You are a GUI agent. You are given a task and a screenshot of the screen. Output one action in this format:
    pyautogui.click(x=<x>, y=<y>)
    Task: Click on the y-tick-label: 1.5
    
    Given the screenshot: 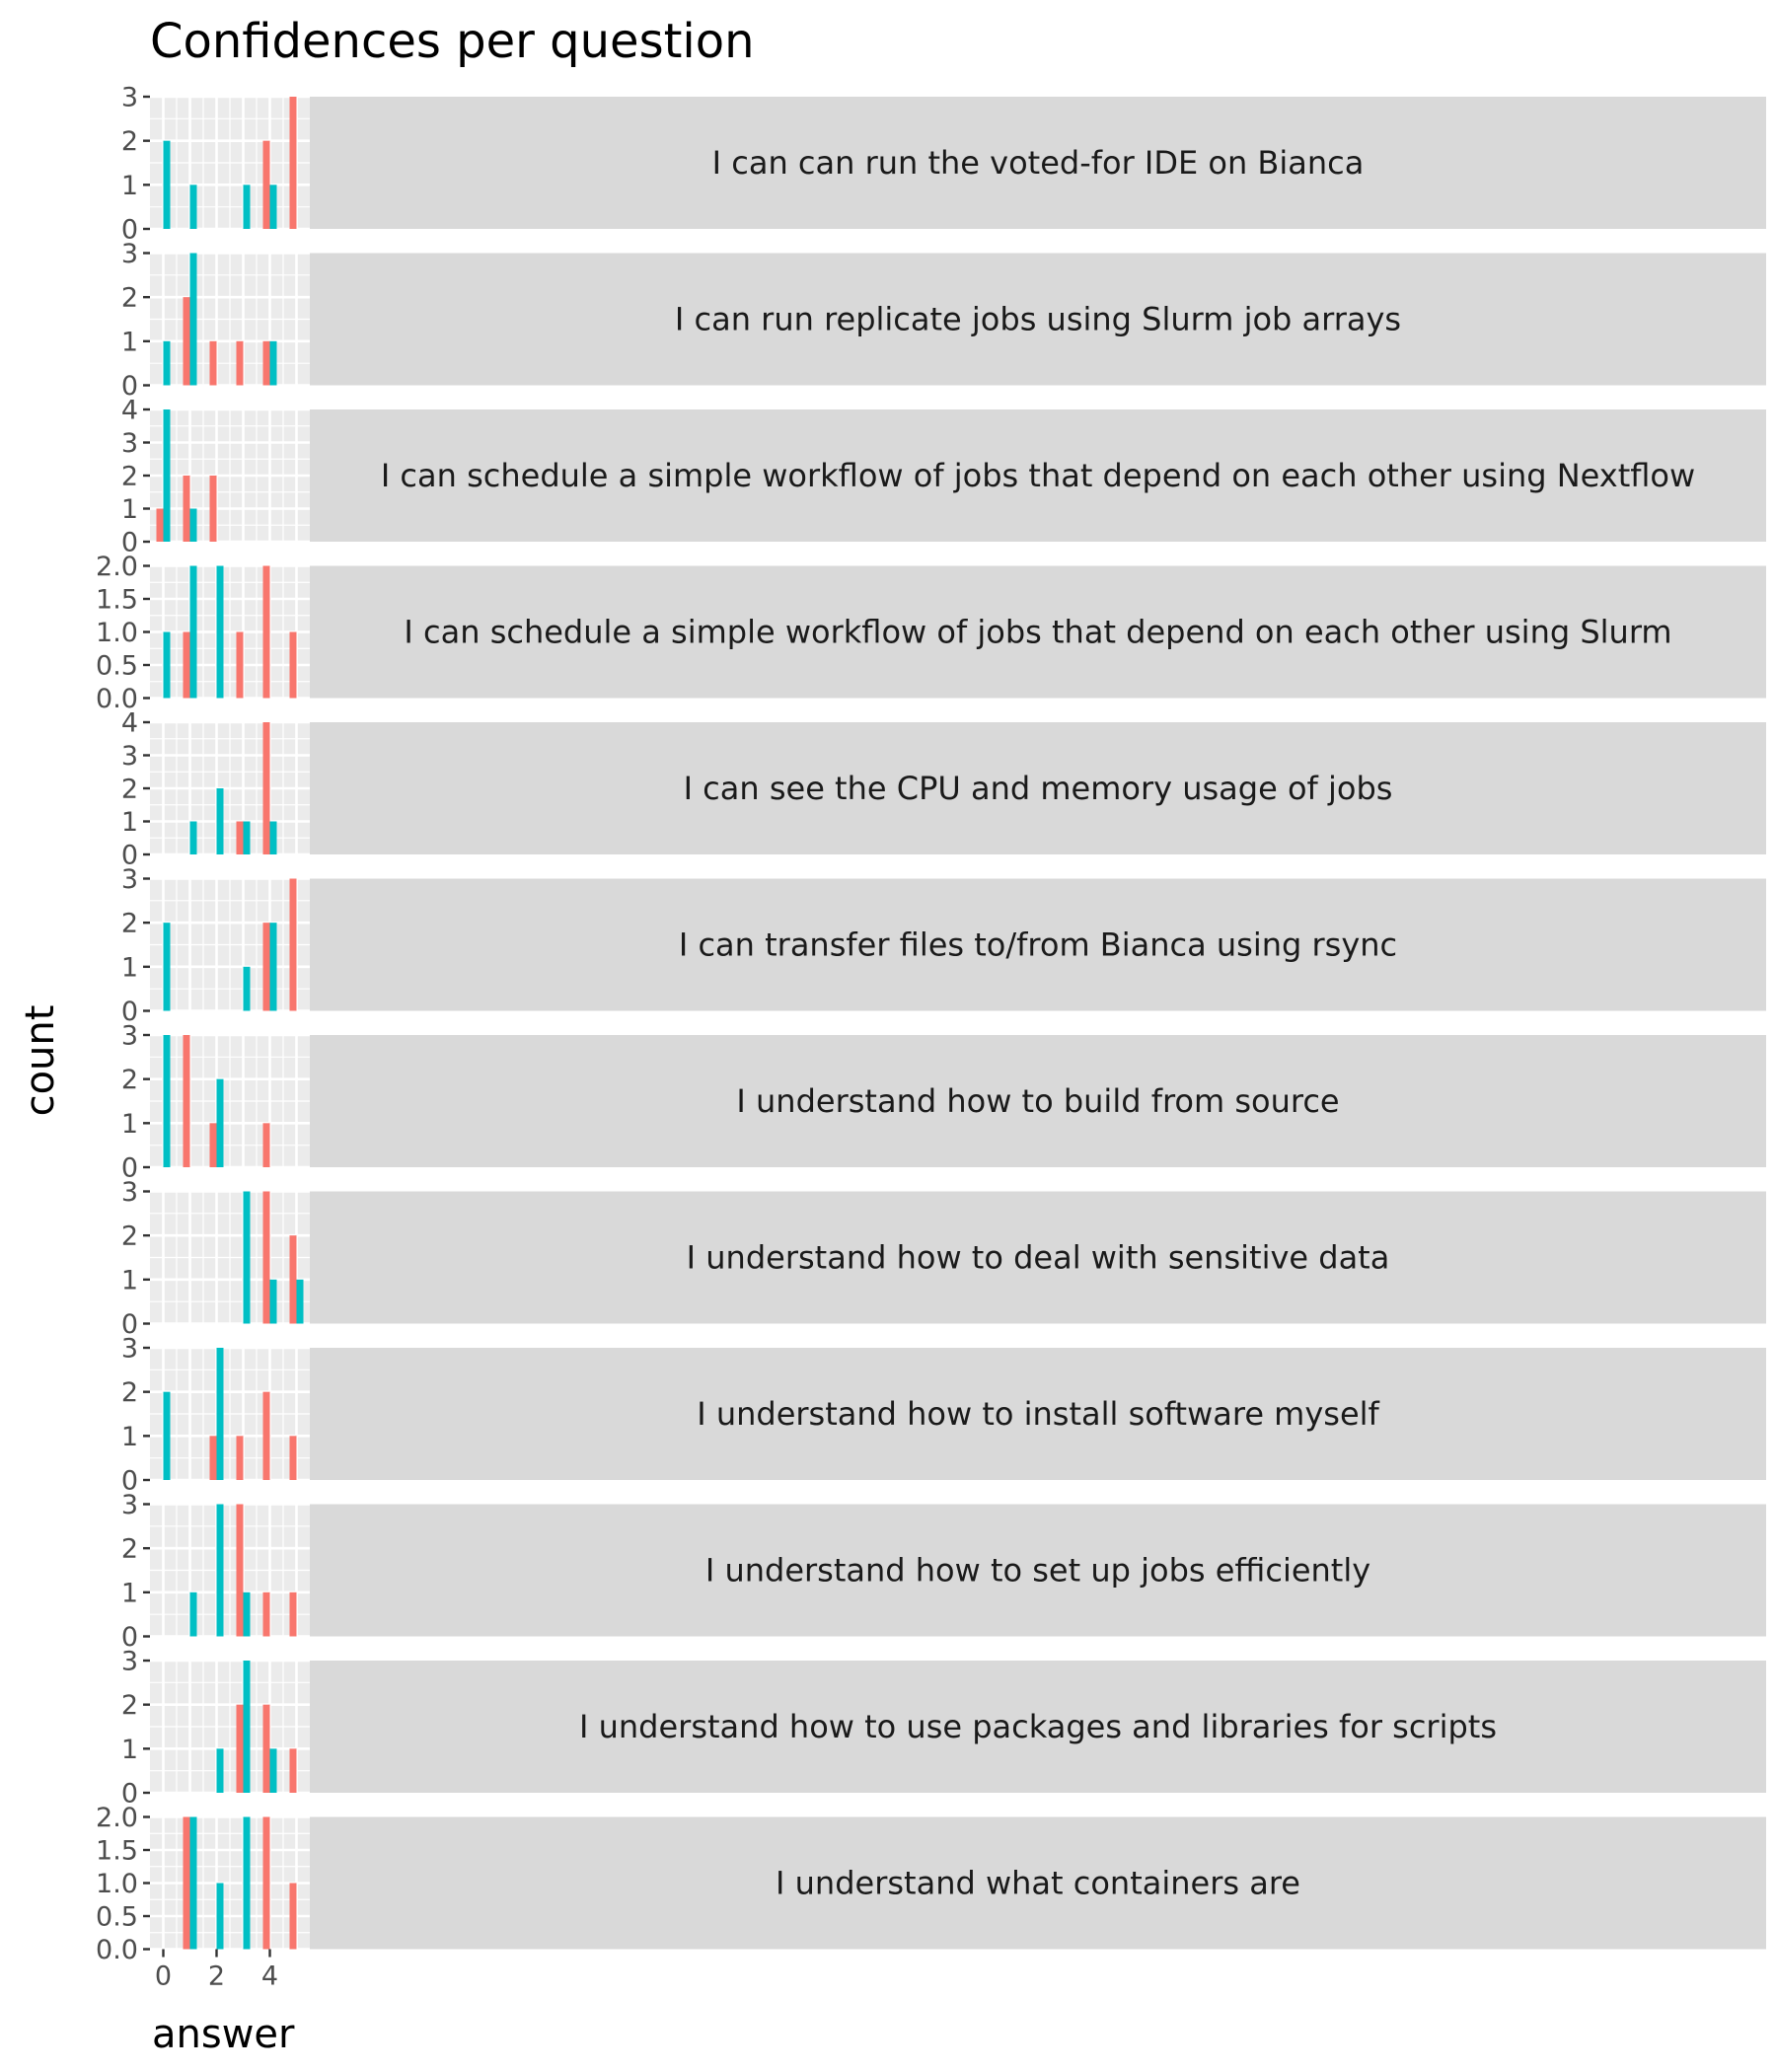 What is the action you would take?
    pyautogui.click(x=117, y=1852)
    